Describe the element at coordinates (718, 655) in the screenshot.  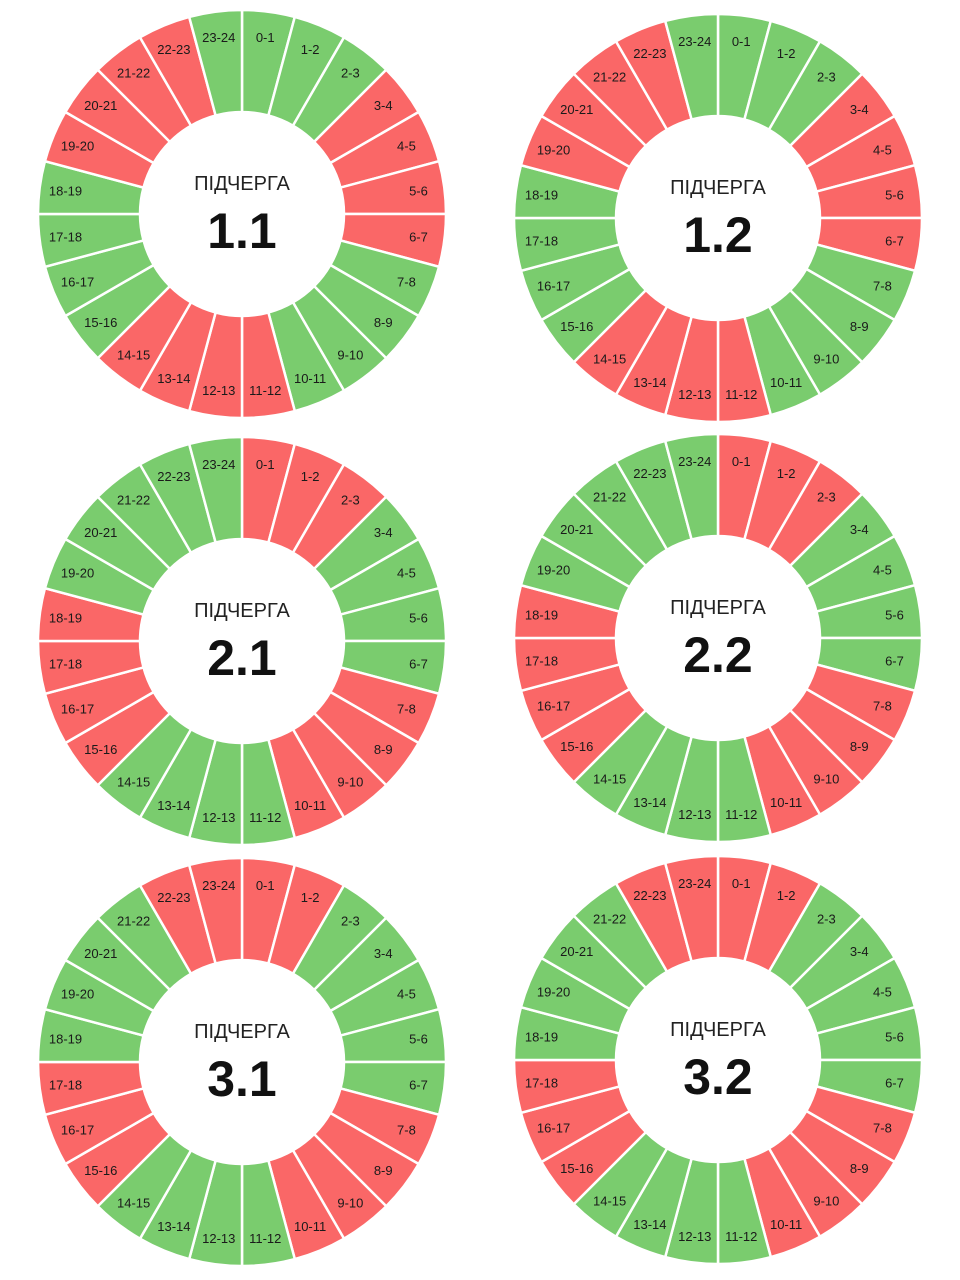
I see `subqueue-number-2-2: 2.2` at that location.